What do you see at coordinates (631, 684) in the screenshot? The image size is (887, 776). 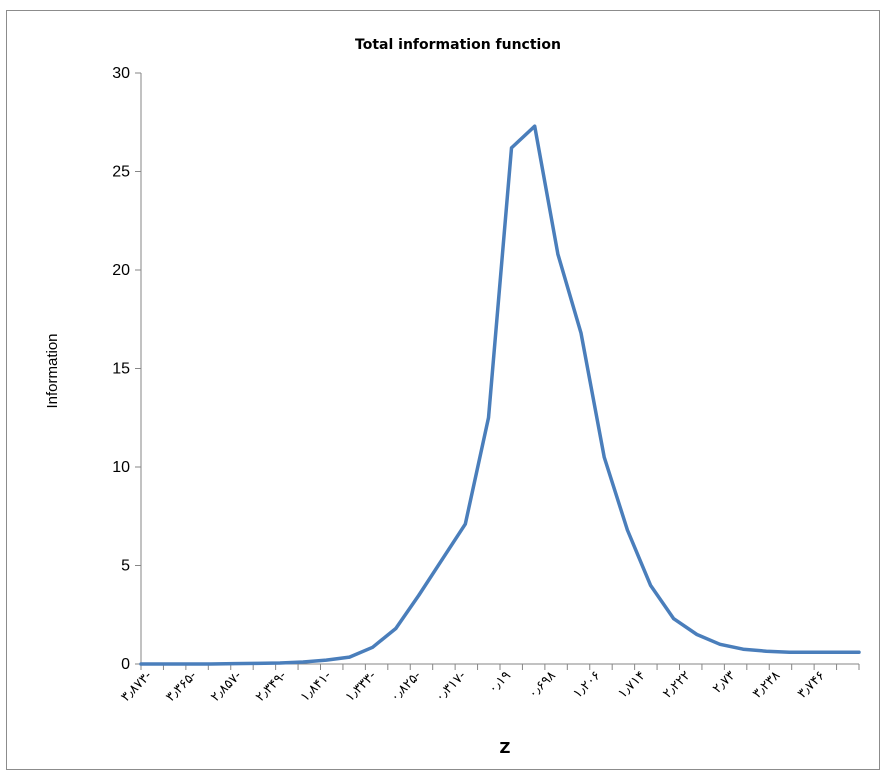 I see `x-tick-label: ۱٫۷۱۴` at bounding box center [631, 684].